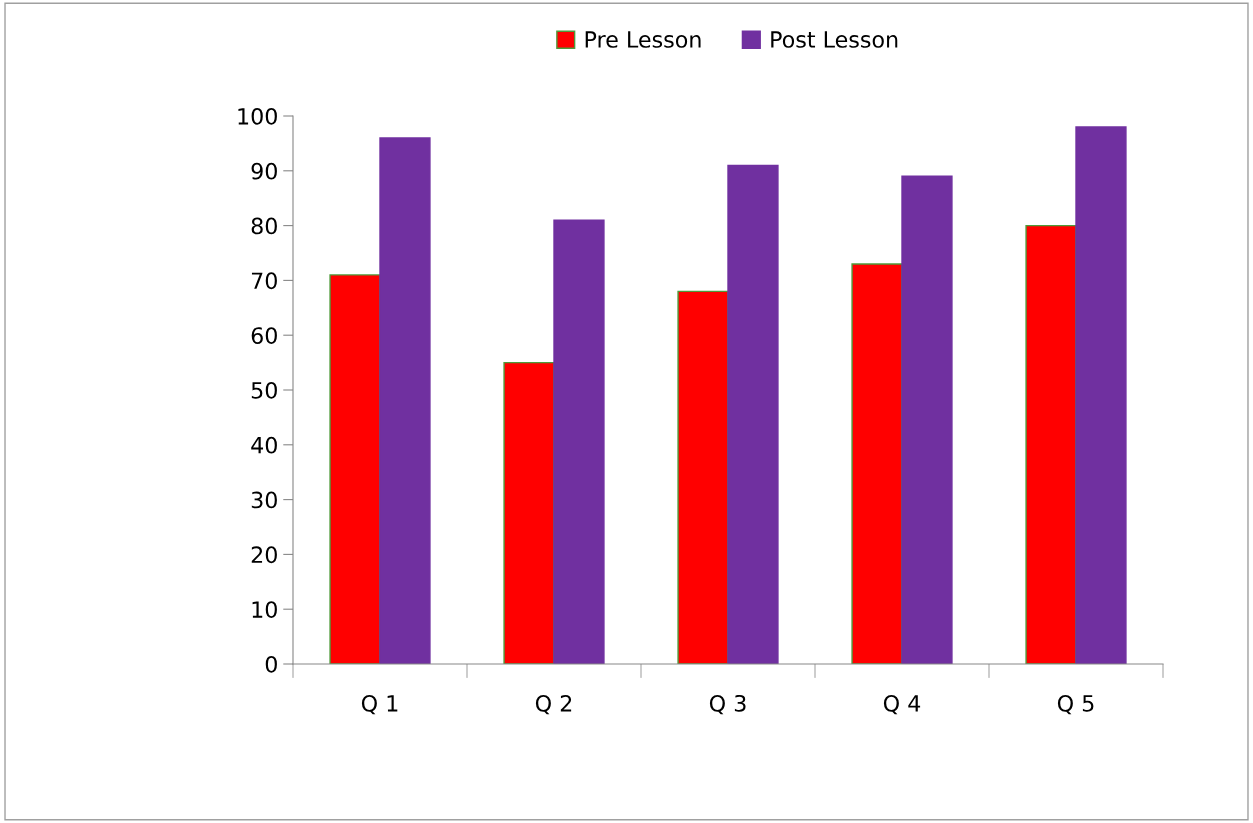 This screenshot has height=823, width=1253. I want to click on y-tick-label: 20, so click(264, 555).